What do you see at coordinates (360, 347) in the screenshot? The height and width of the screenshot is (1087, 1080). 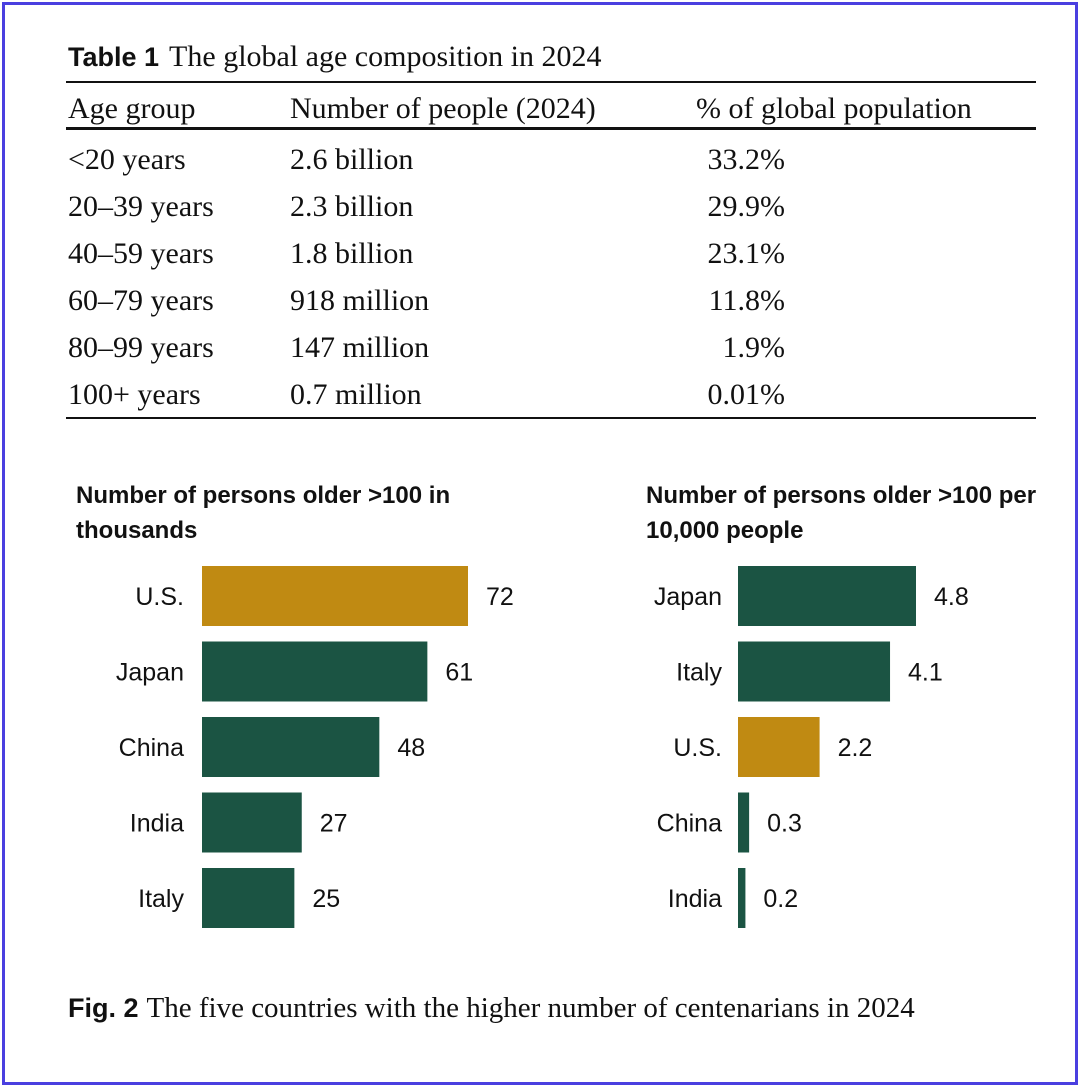 I see `table-cell-count: 147 million` at bounding box center [360, 347].